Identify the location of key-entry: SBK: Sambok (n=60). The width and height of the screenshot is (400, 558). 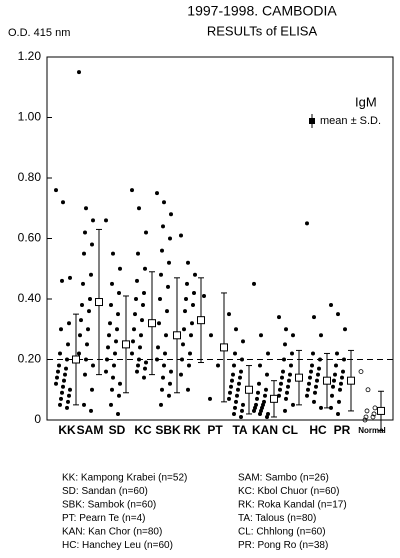
(109, 505).